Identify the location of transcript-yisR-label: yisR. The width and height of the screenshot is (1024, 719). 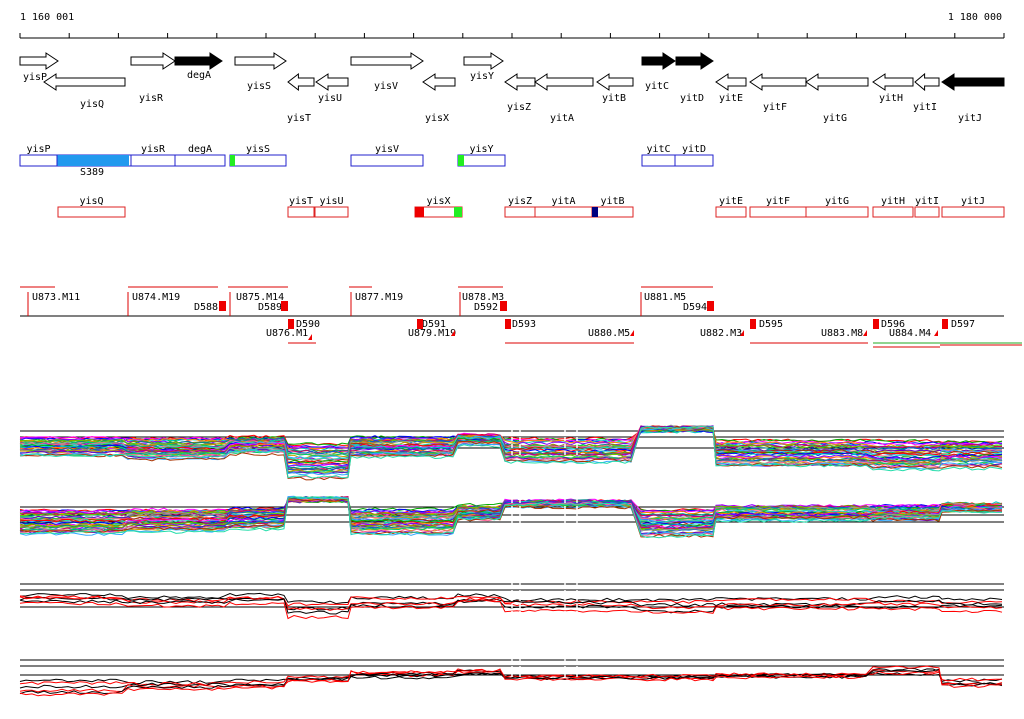
(153, 149).